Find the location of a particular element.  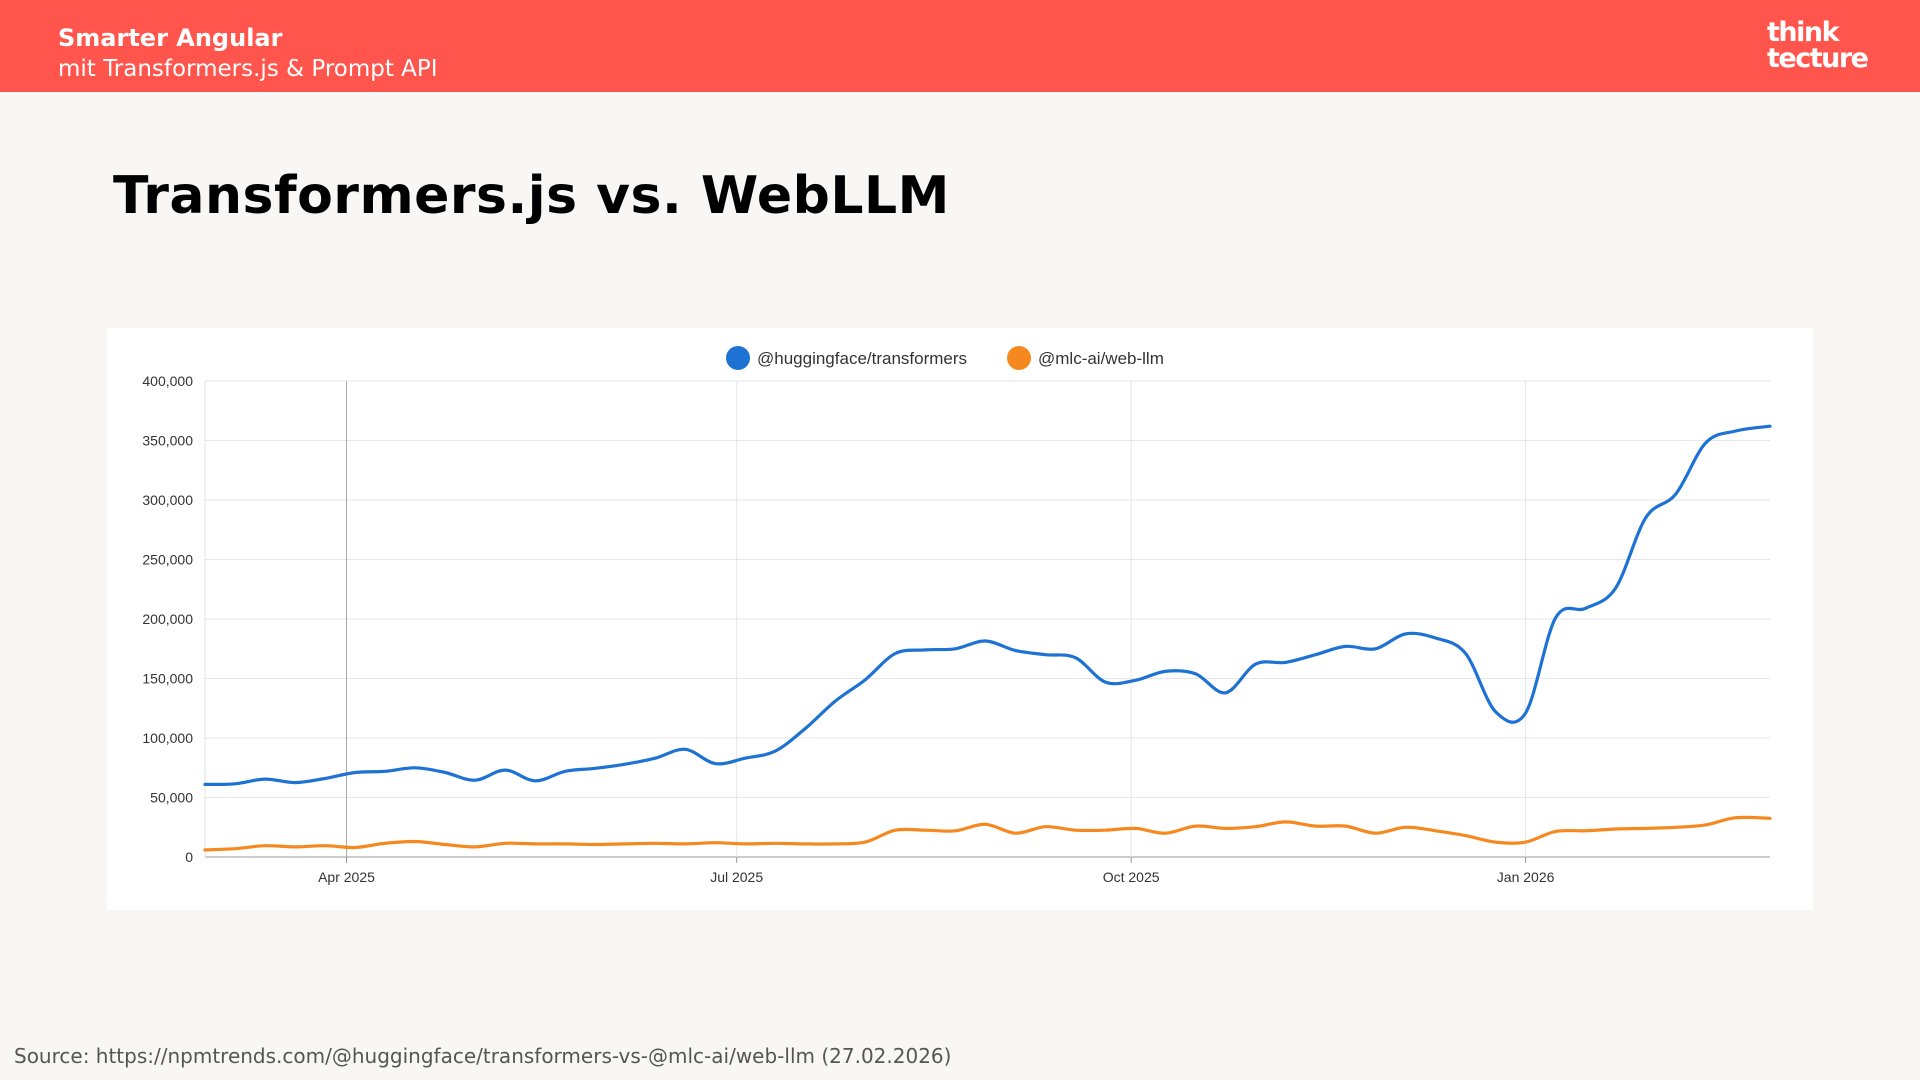

x-tick-label: Oct 2025 is located at coordinates (1131, 877).